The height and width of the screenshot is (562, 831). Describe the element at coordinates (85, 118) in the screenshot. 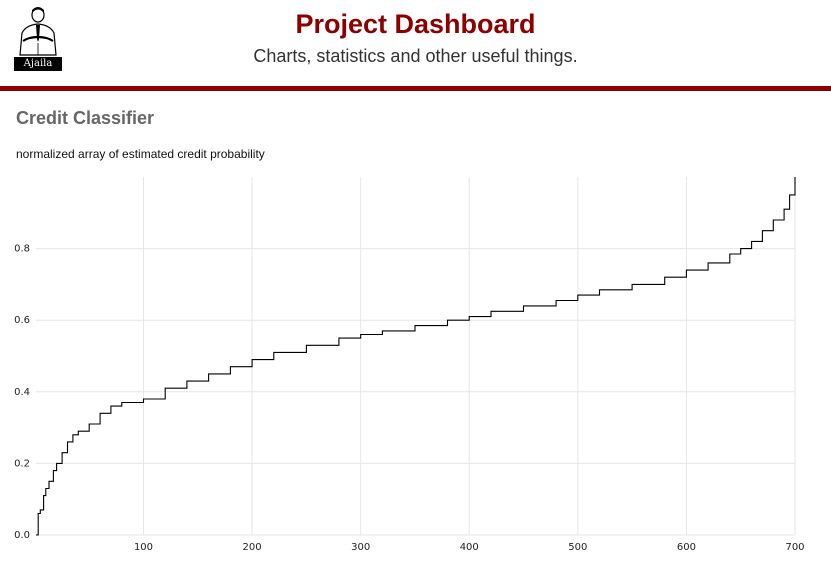

I see `section-title: Credit Classifier` at that location.